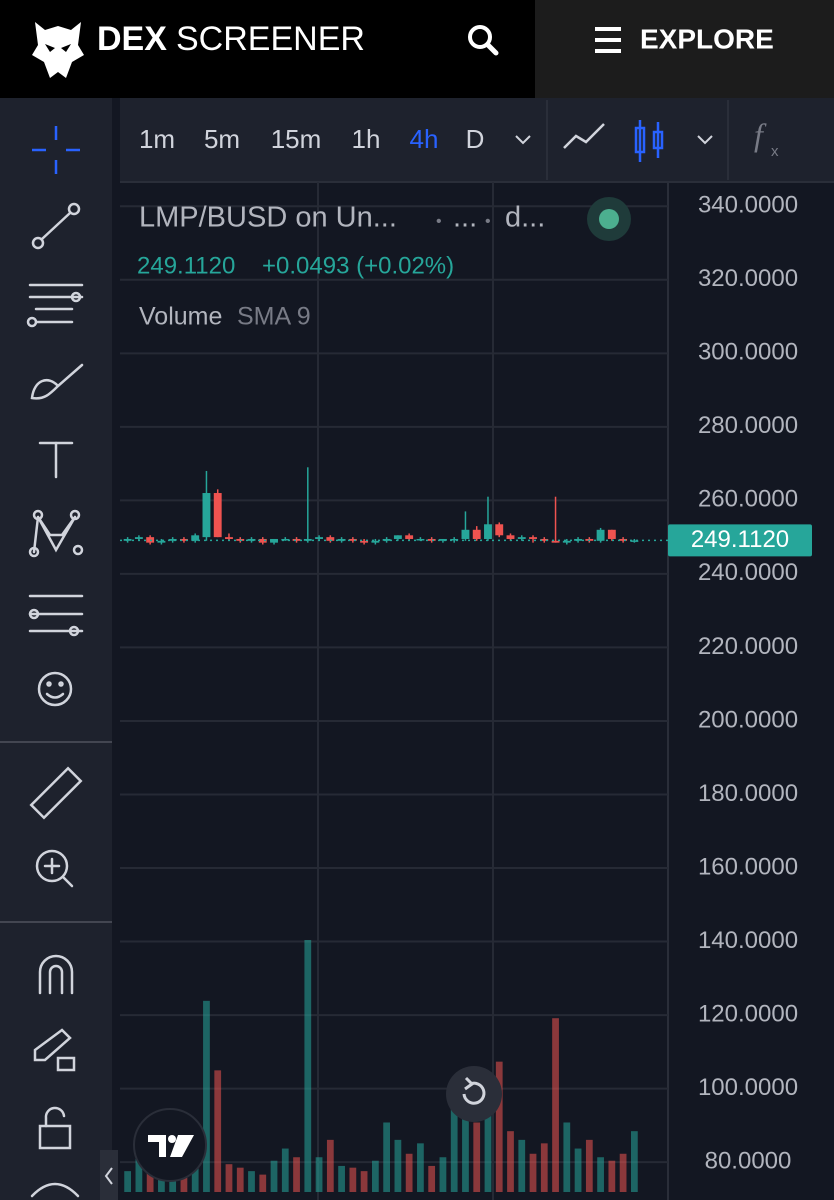  What do you see at coordinates (170, 1145) in the screenshot?
I see `tradingview-logo` at bounding box center [170, 1145].